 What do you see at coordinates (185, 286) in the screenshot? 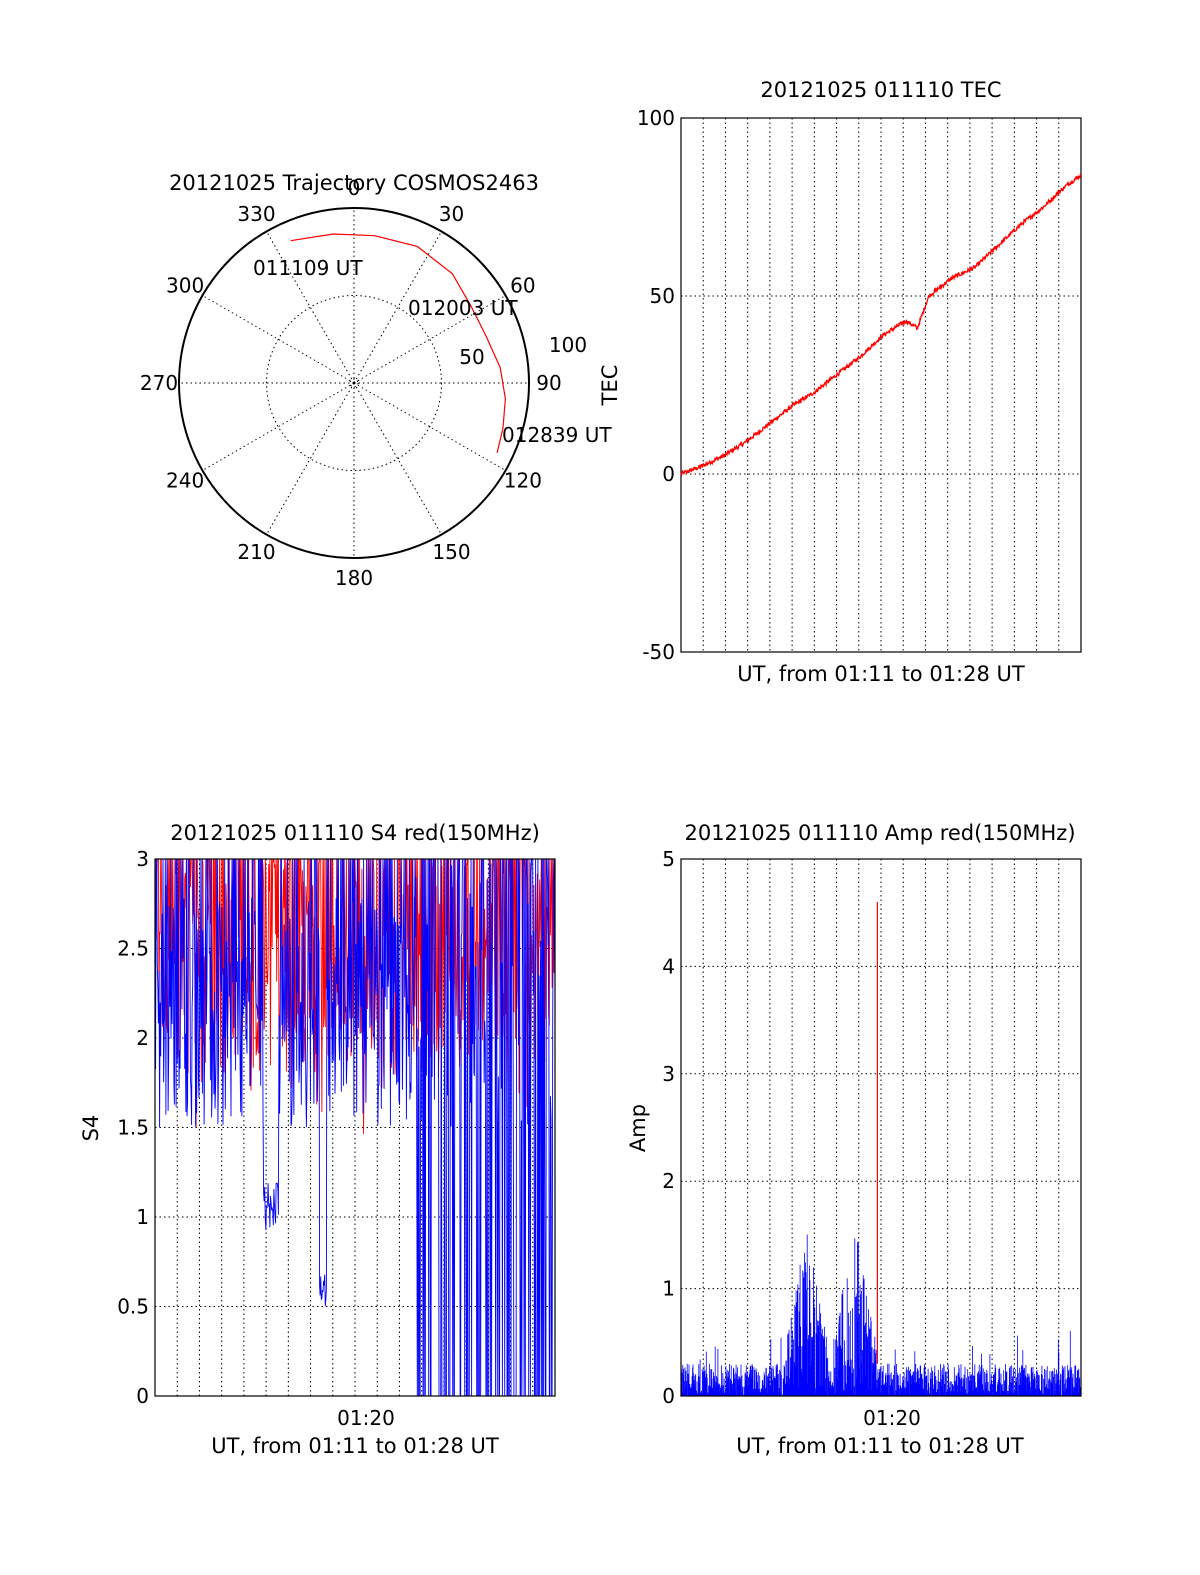
I see `azimuth-label-300: 300` at bounding box center [185, 286].